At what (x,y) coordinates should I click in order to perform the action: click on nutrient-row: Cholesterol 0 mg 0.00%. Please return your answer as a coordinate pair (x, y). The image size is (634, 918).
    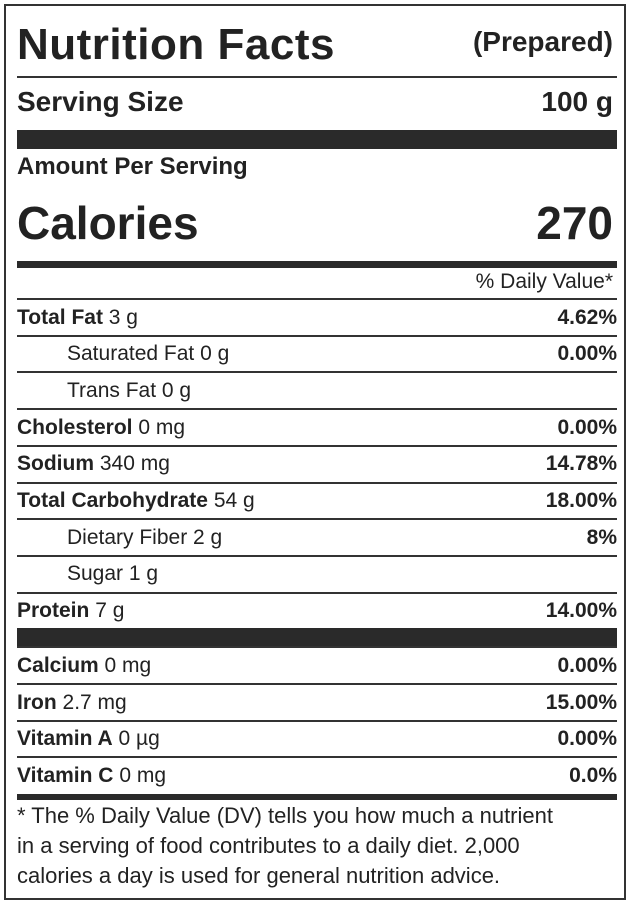
    Looking at the image, I should click on (317, 426).